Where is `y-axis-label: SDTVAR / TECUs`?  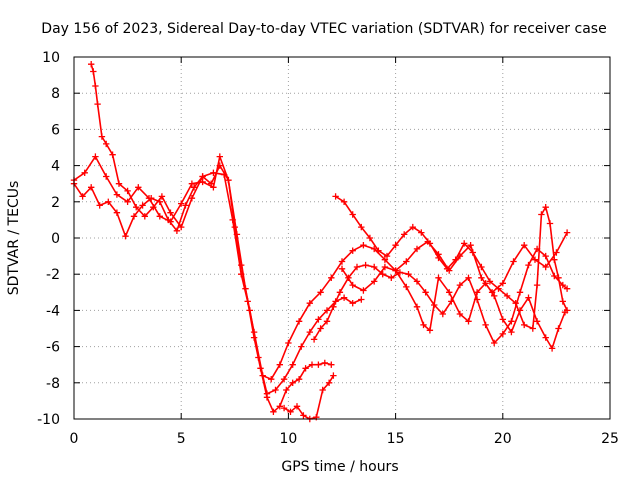 y-axis-label: SDTVAR / TECUs is located at coordinates (14, 238).